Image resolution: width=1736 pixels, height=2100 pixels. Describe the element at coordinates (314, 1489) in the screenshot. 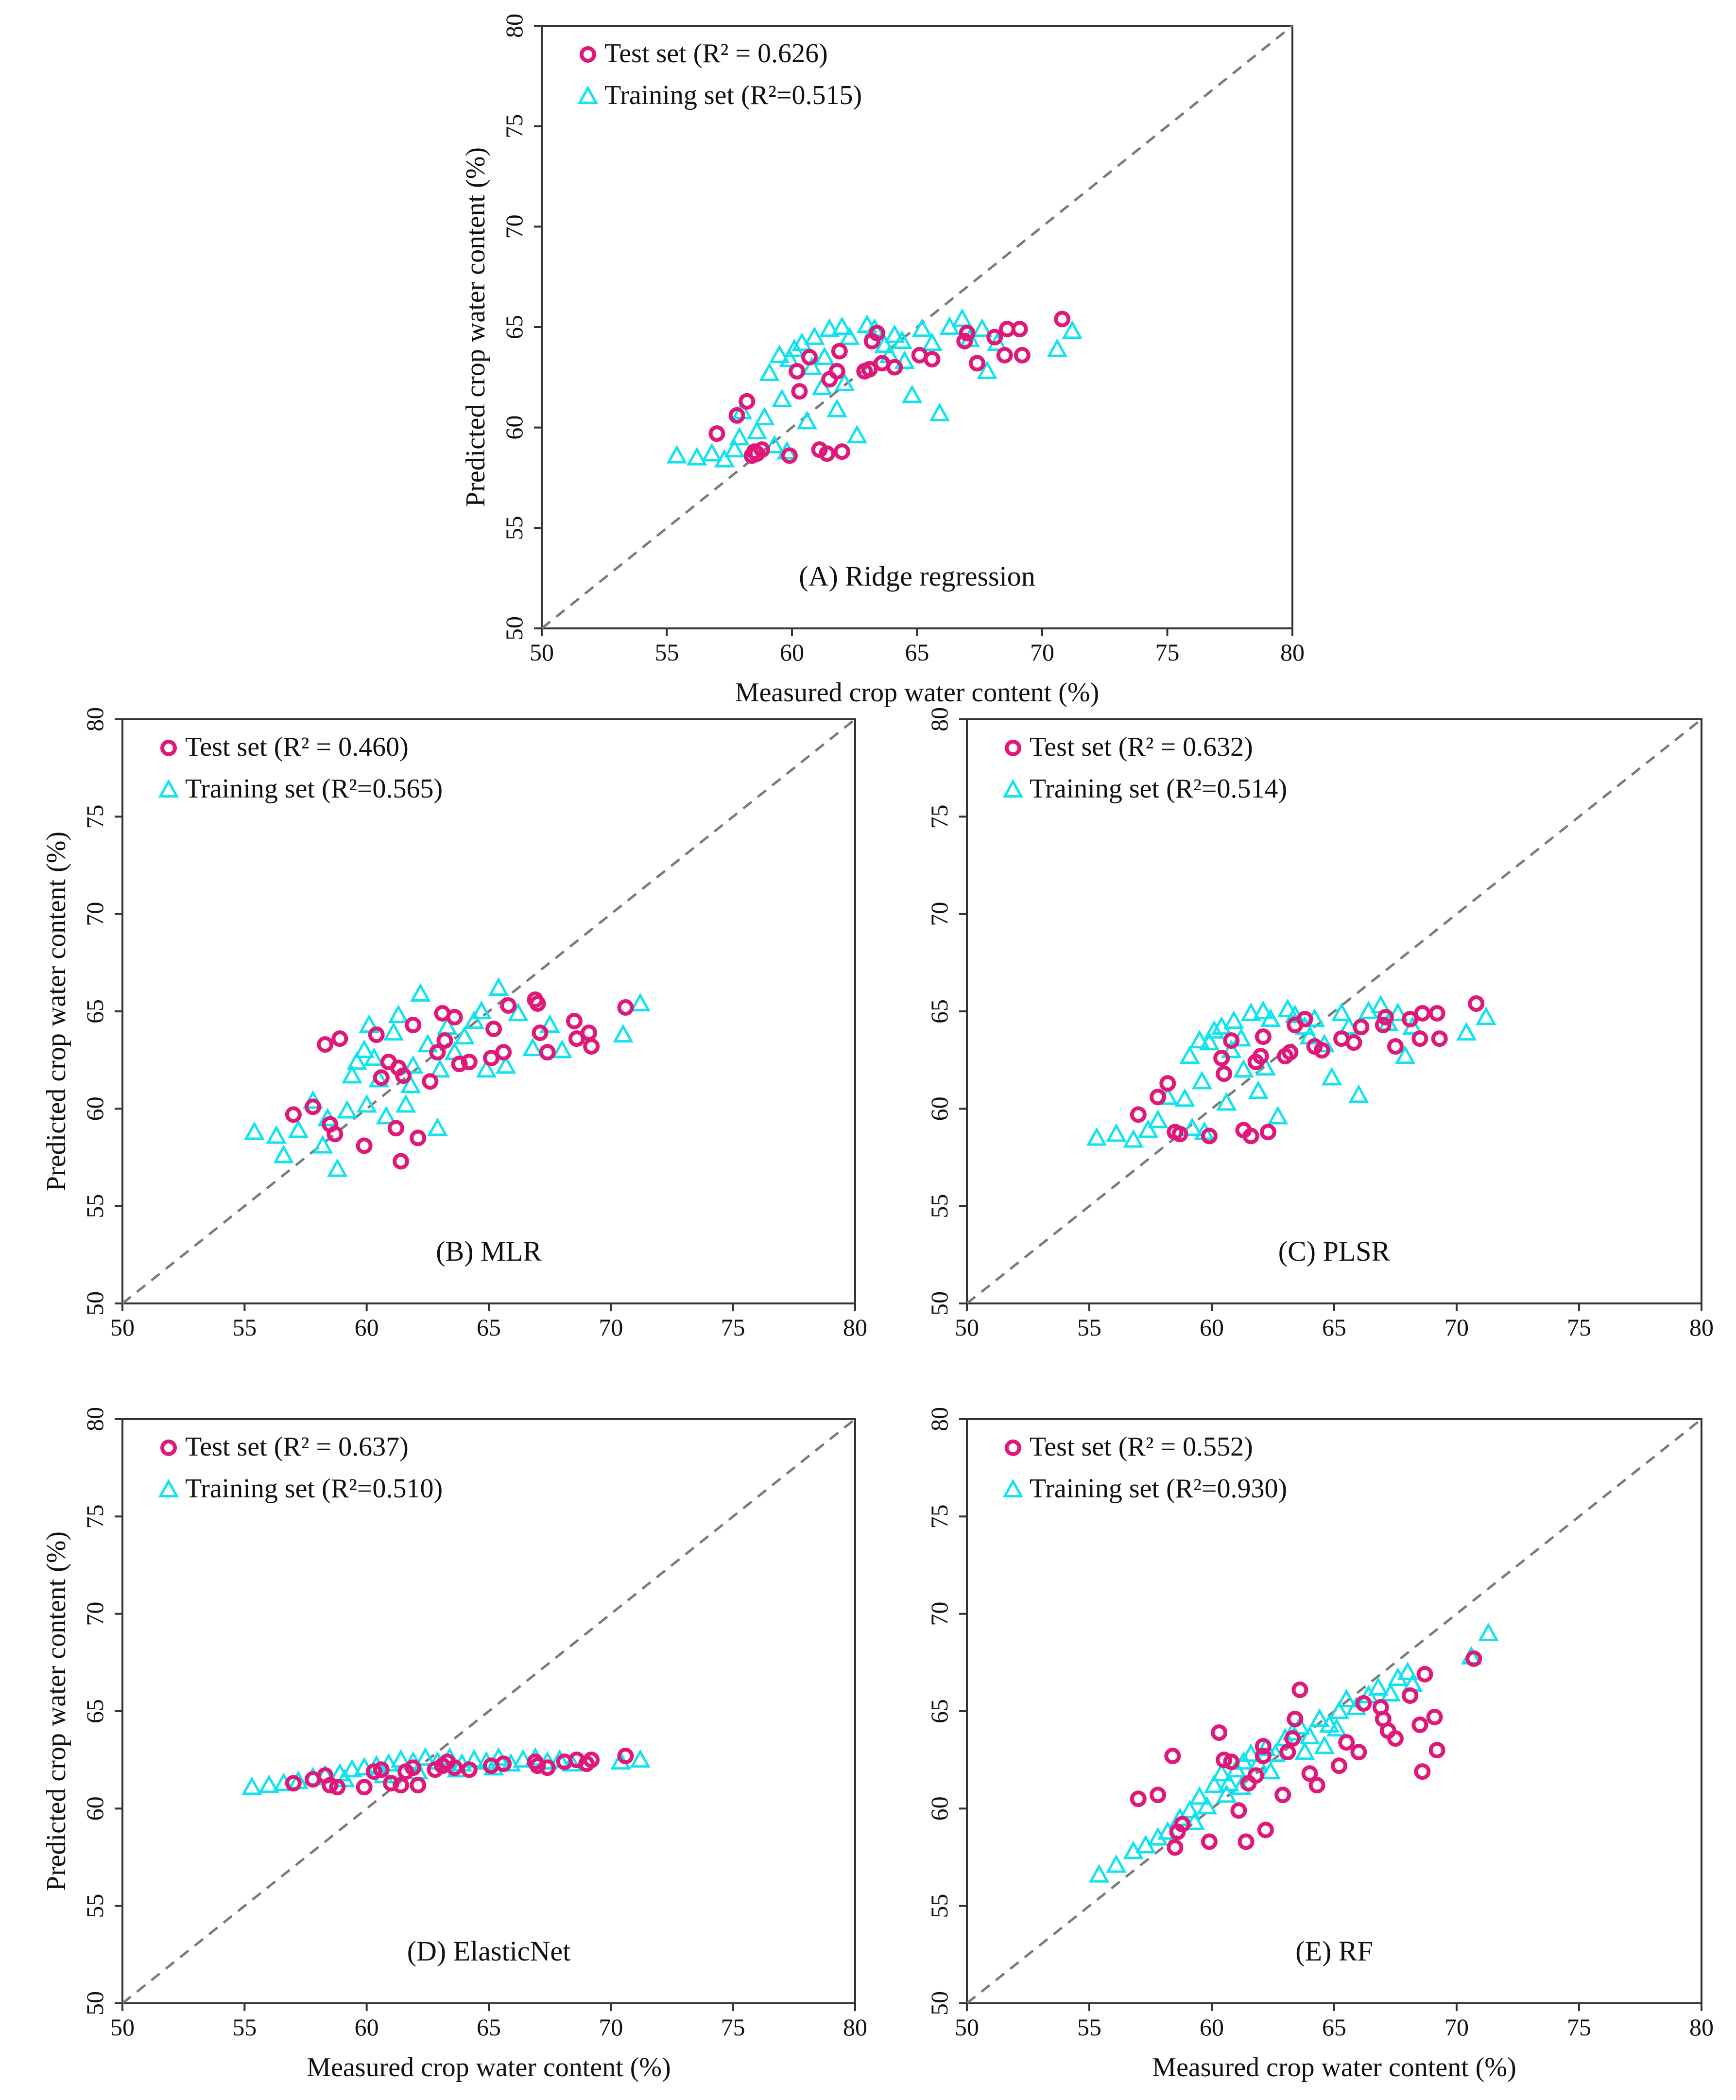

I see `legend-training-label: Training set (R²=0.510)` at that location.